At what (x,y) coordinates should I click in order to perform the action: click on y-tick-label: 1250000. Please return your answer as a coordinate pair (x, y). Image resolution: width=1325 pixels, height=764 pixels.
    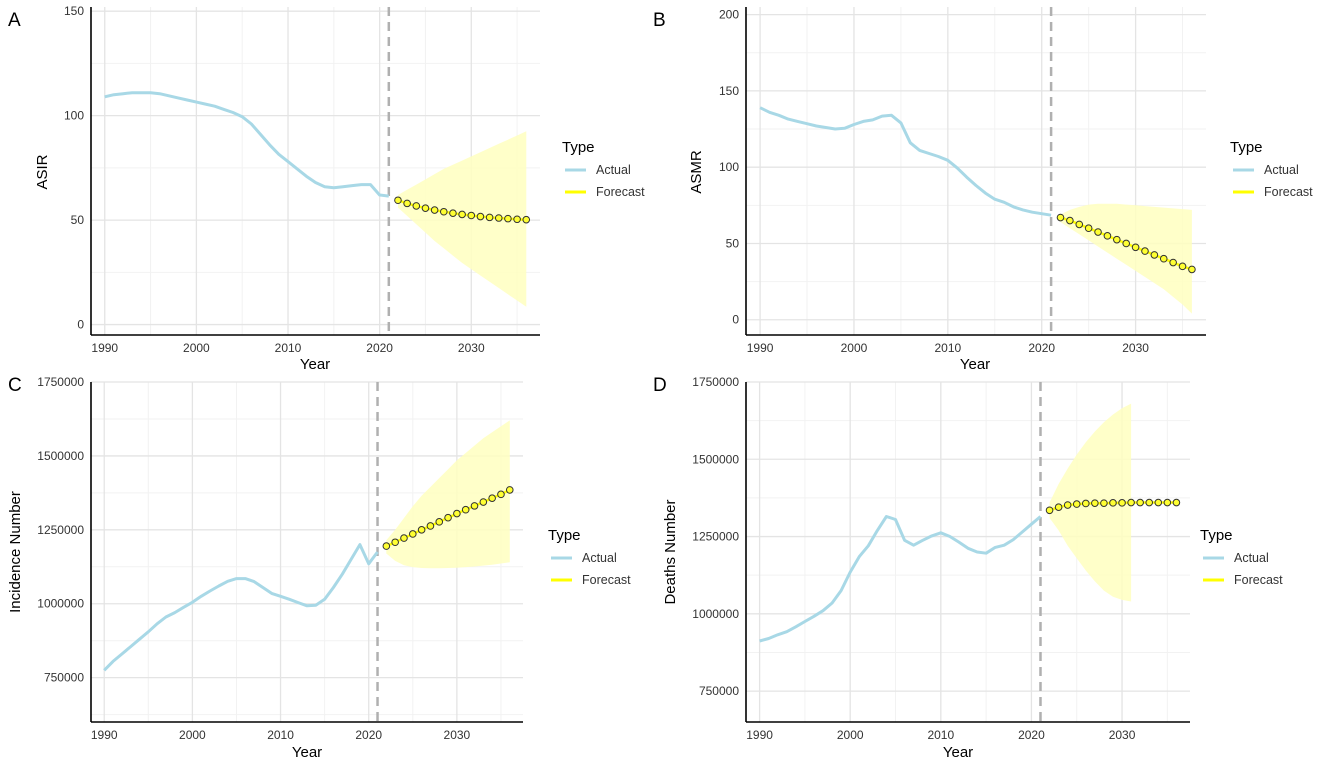
    Looking at the image, I should click on (60, 530).